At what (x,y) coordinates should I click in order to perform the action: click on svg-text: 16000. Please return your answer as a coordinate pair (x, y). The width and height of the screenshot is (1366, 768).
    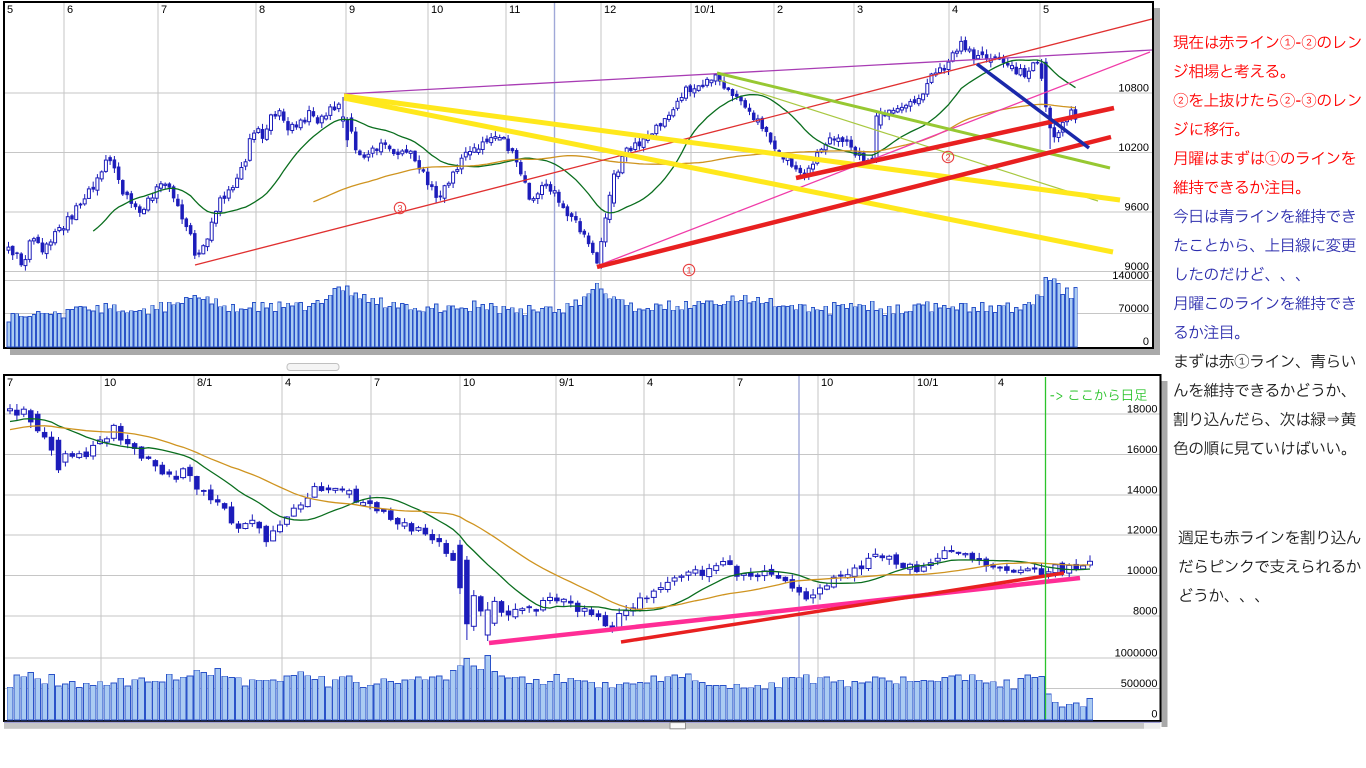
    Looking at the image, I should click on (1142, 450).